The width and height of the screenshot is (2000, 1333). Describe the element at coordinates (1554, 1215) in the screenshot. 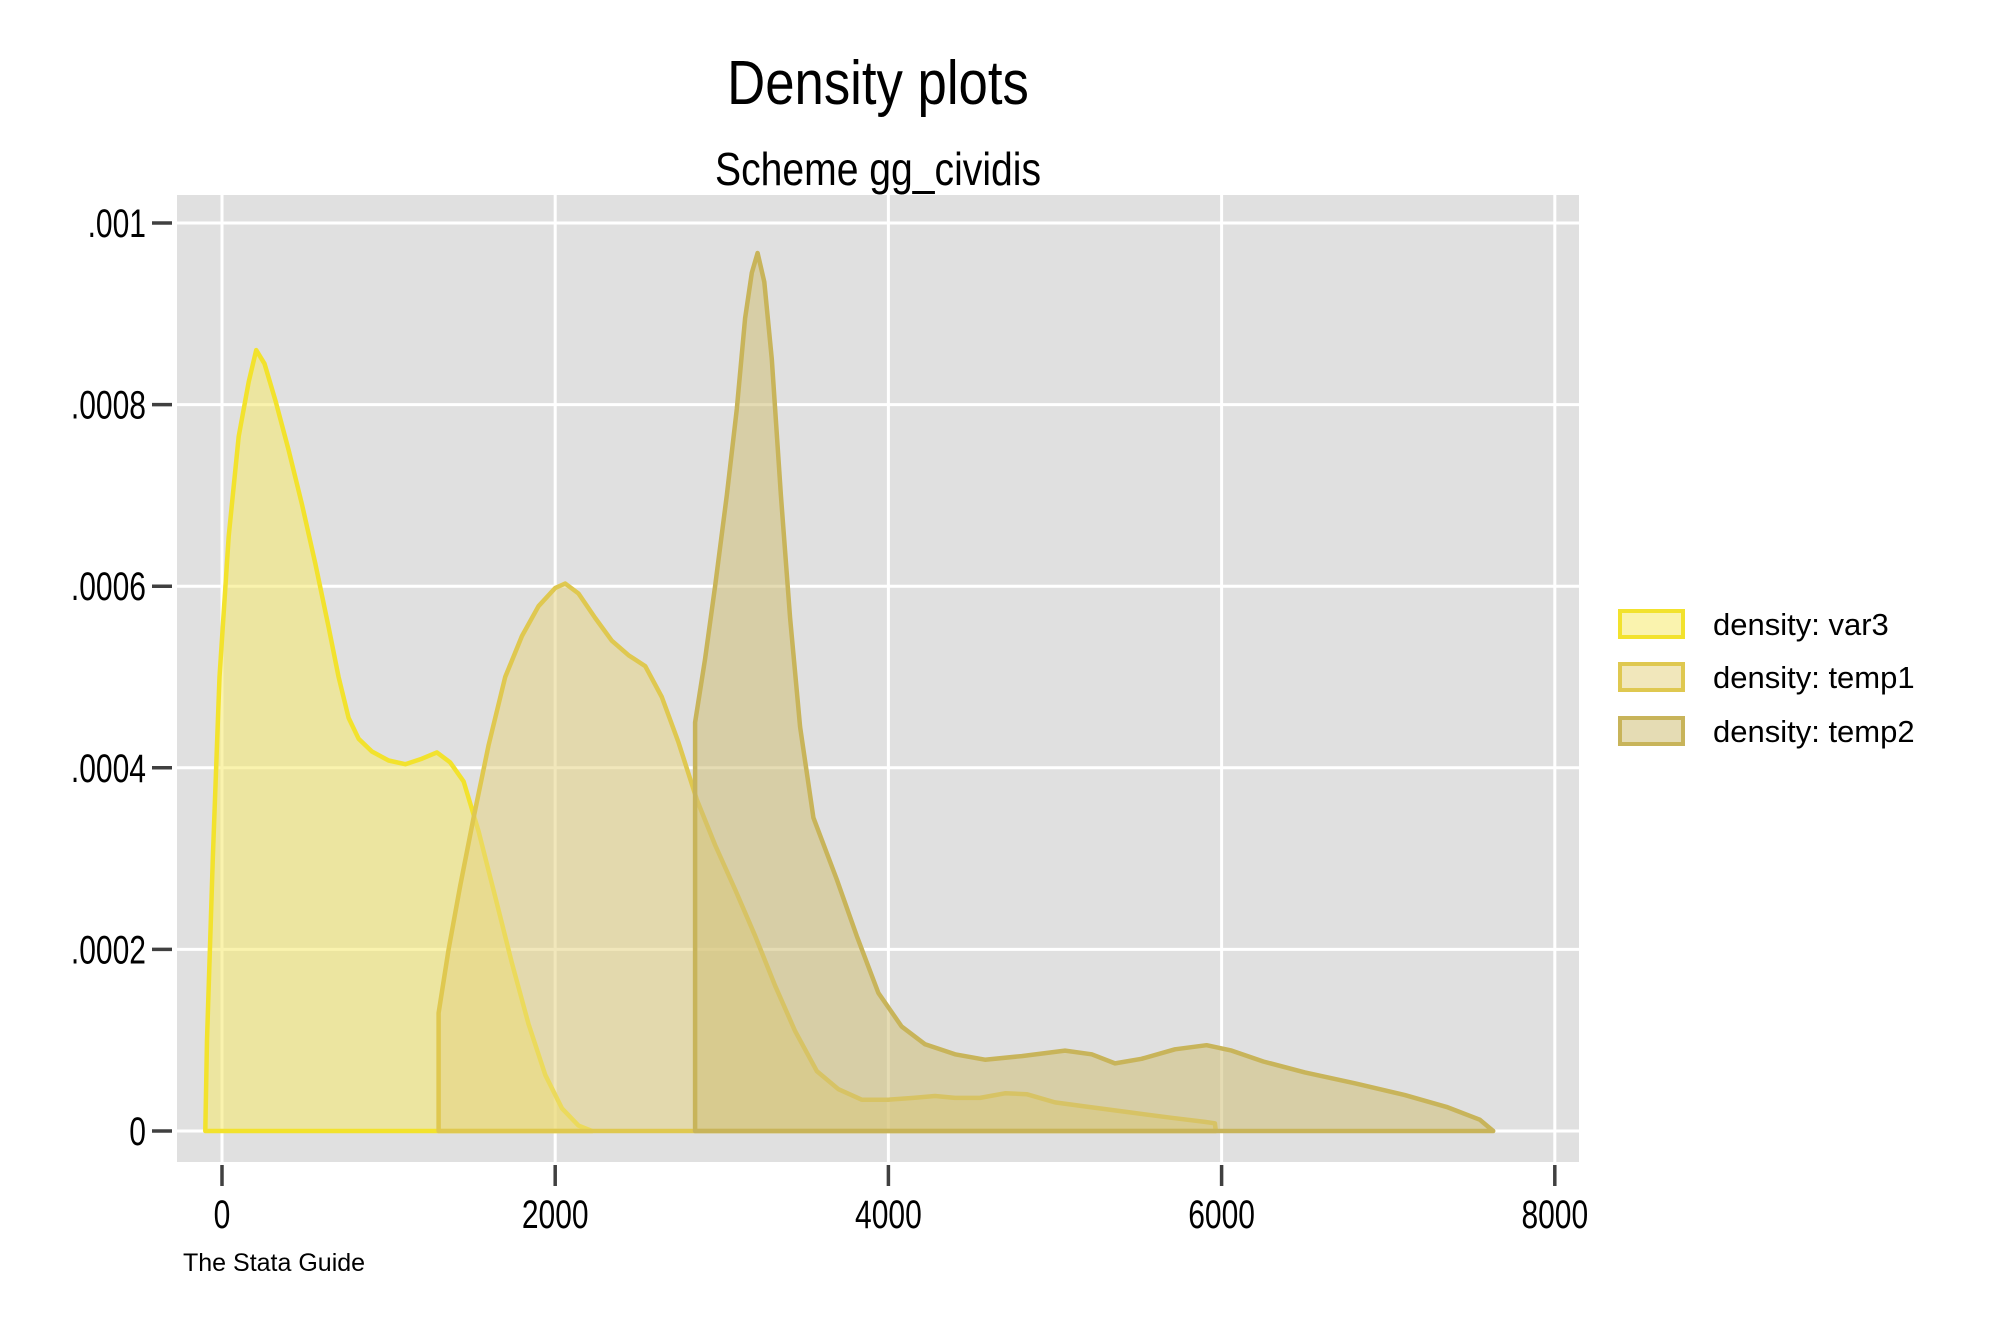

I see `x-tick-label: 8000` at that location.